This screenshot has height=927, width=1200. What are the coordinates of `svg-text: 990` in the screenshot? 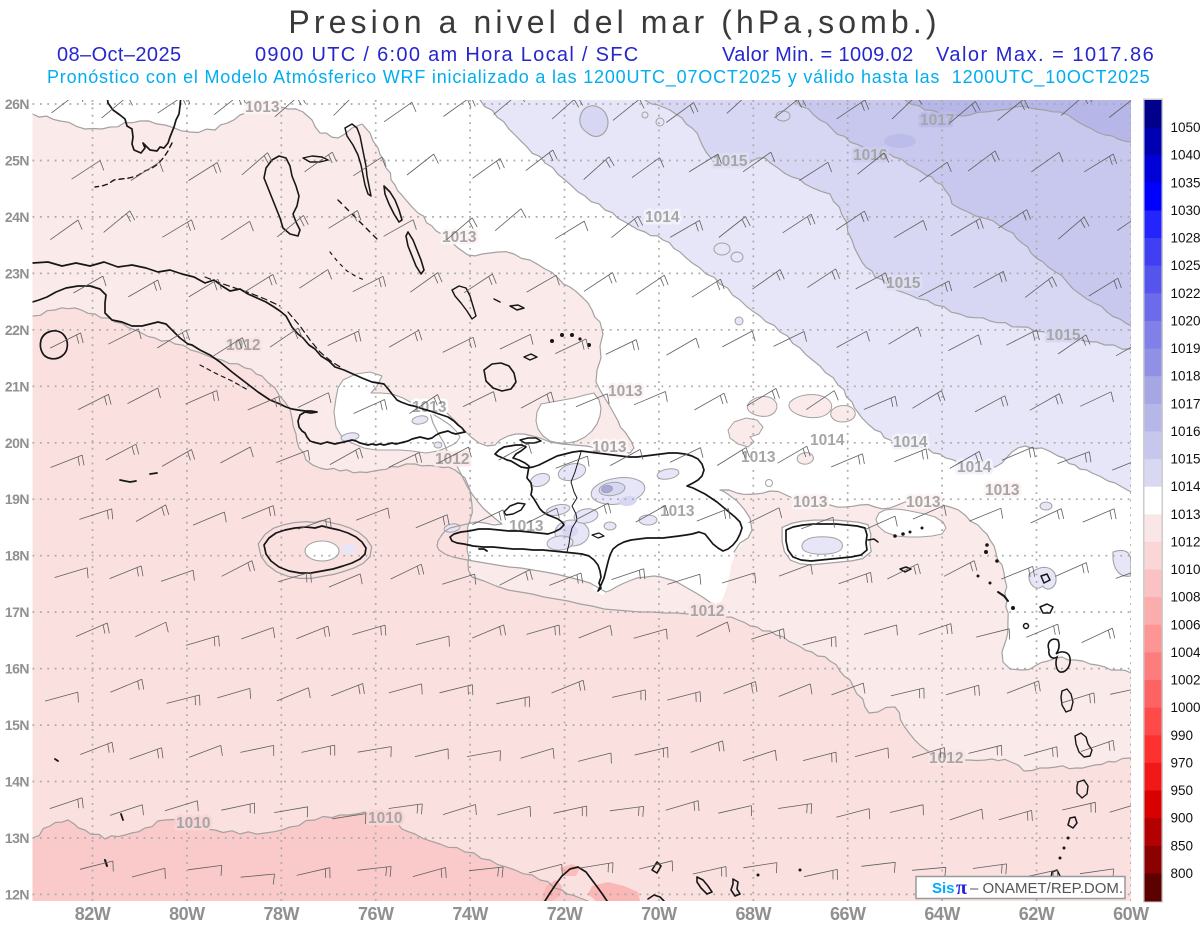 It's located at (1182, 735).